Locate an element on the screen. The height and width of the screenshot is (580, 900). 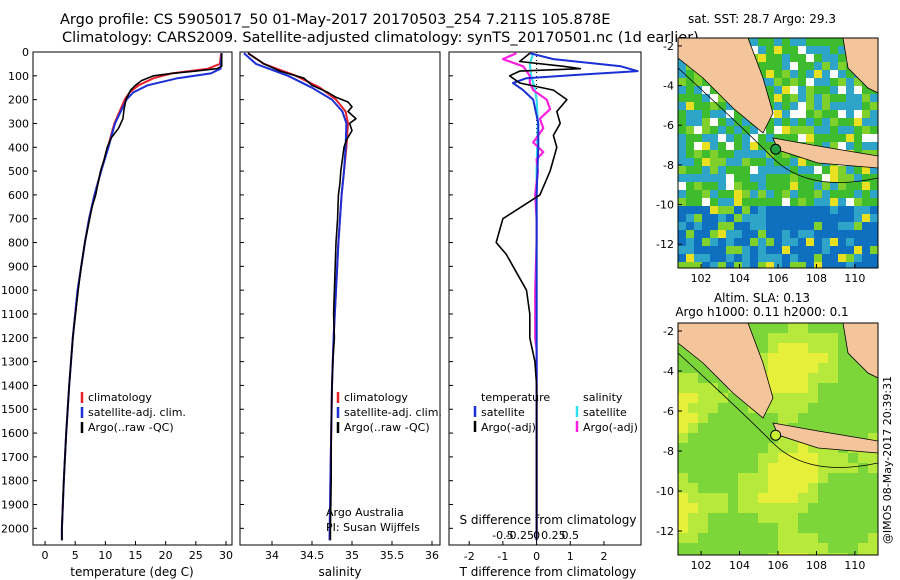
x-tick-label: 10 is located at coordinates (105, 555).